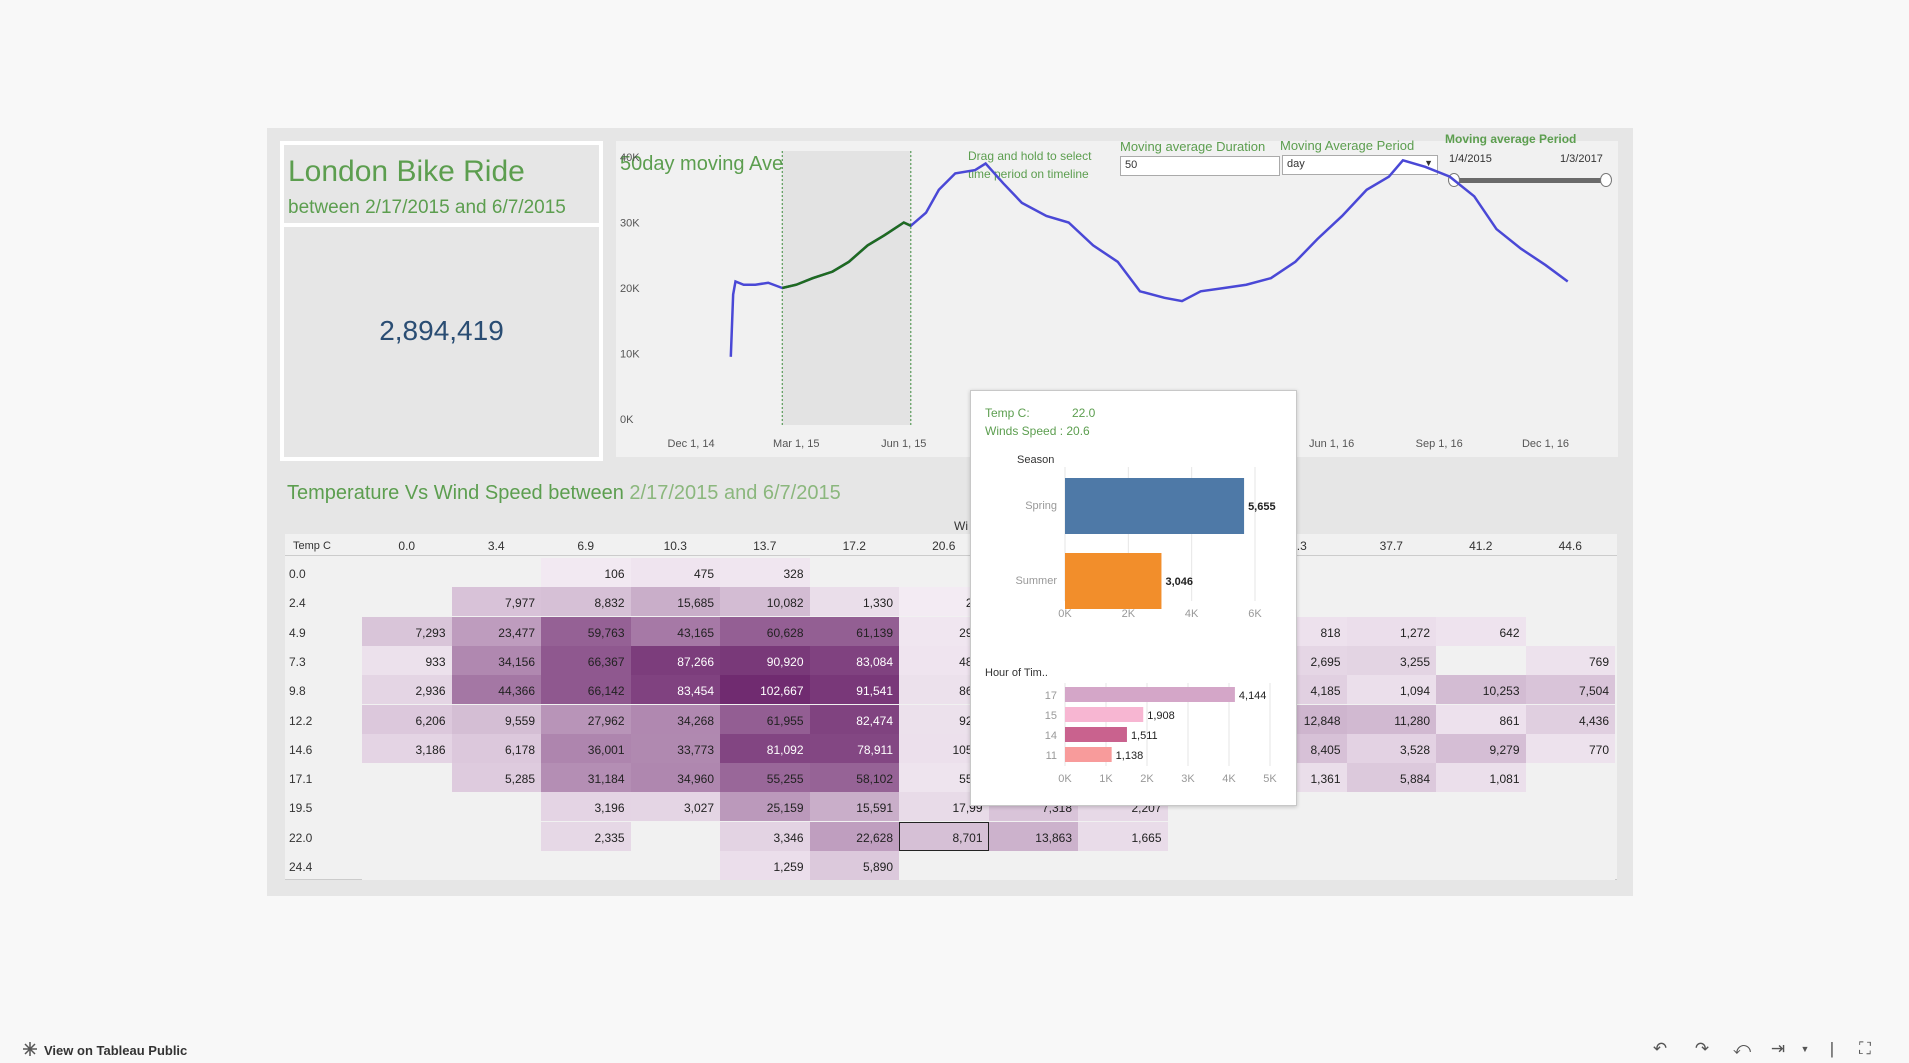 This screenshot has height=1063, width=1909. Describe the element at coordinates (586, 748) in the screenshot. I see `heatmap-cell: 36,001` at that location.